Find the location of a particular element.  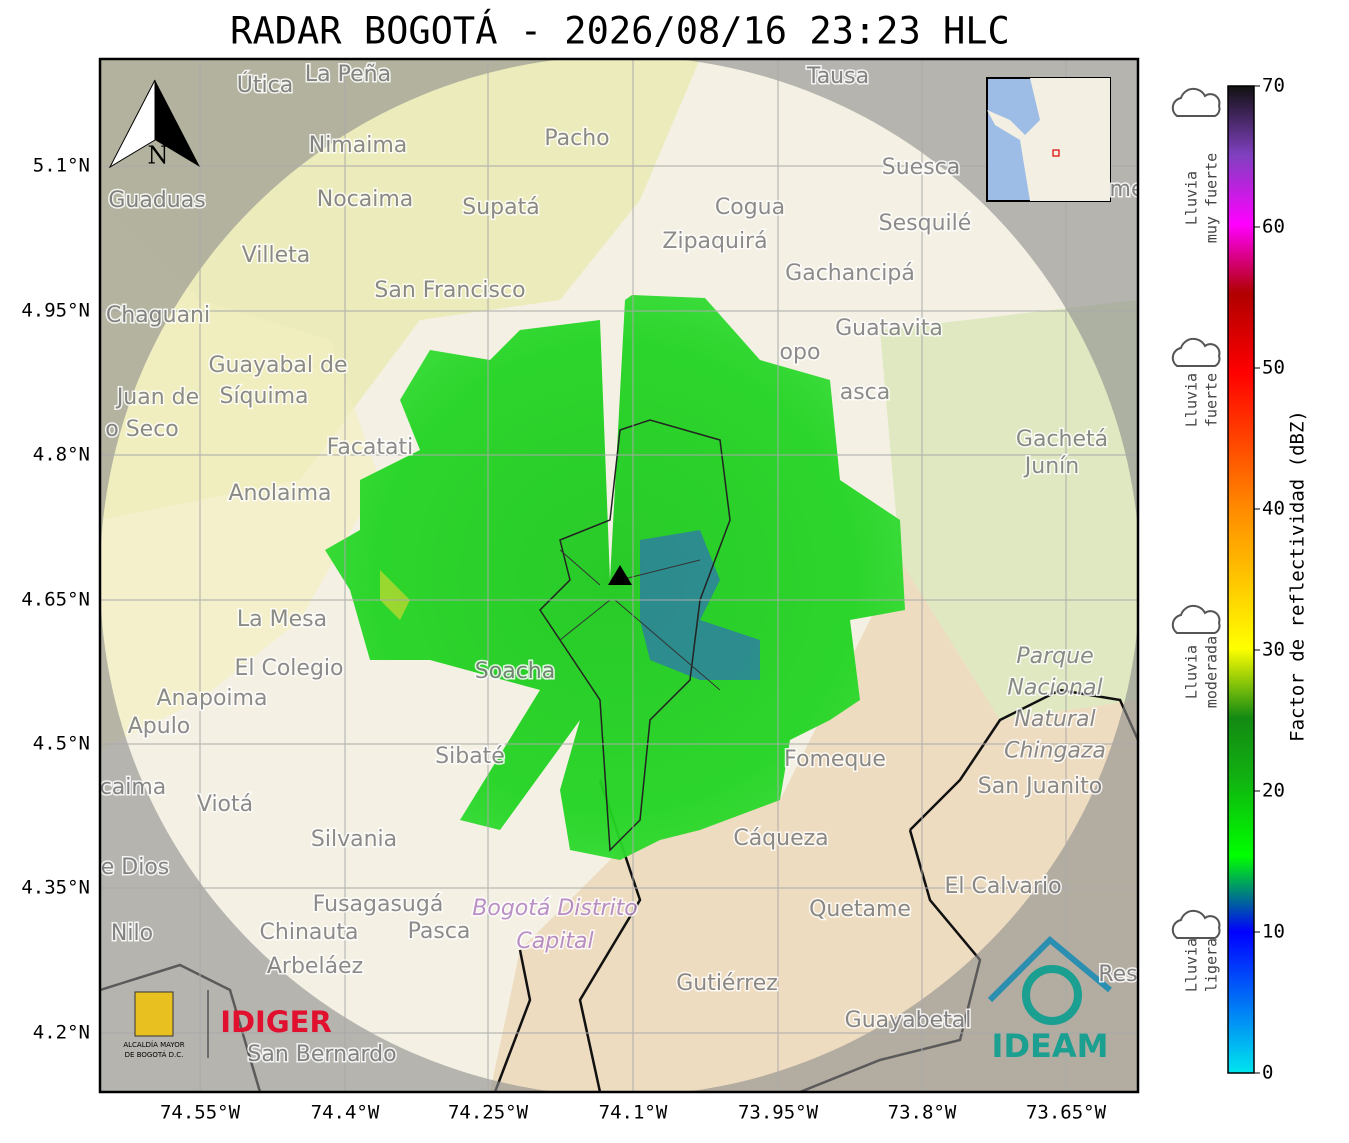

district-label: Bogotá Distrito is located at coordinates (554, 908).